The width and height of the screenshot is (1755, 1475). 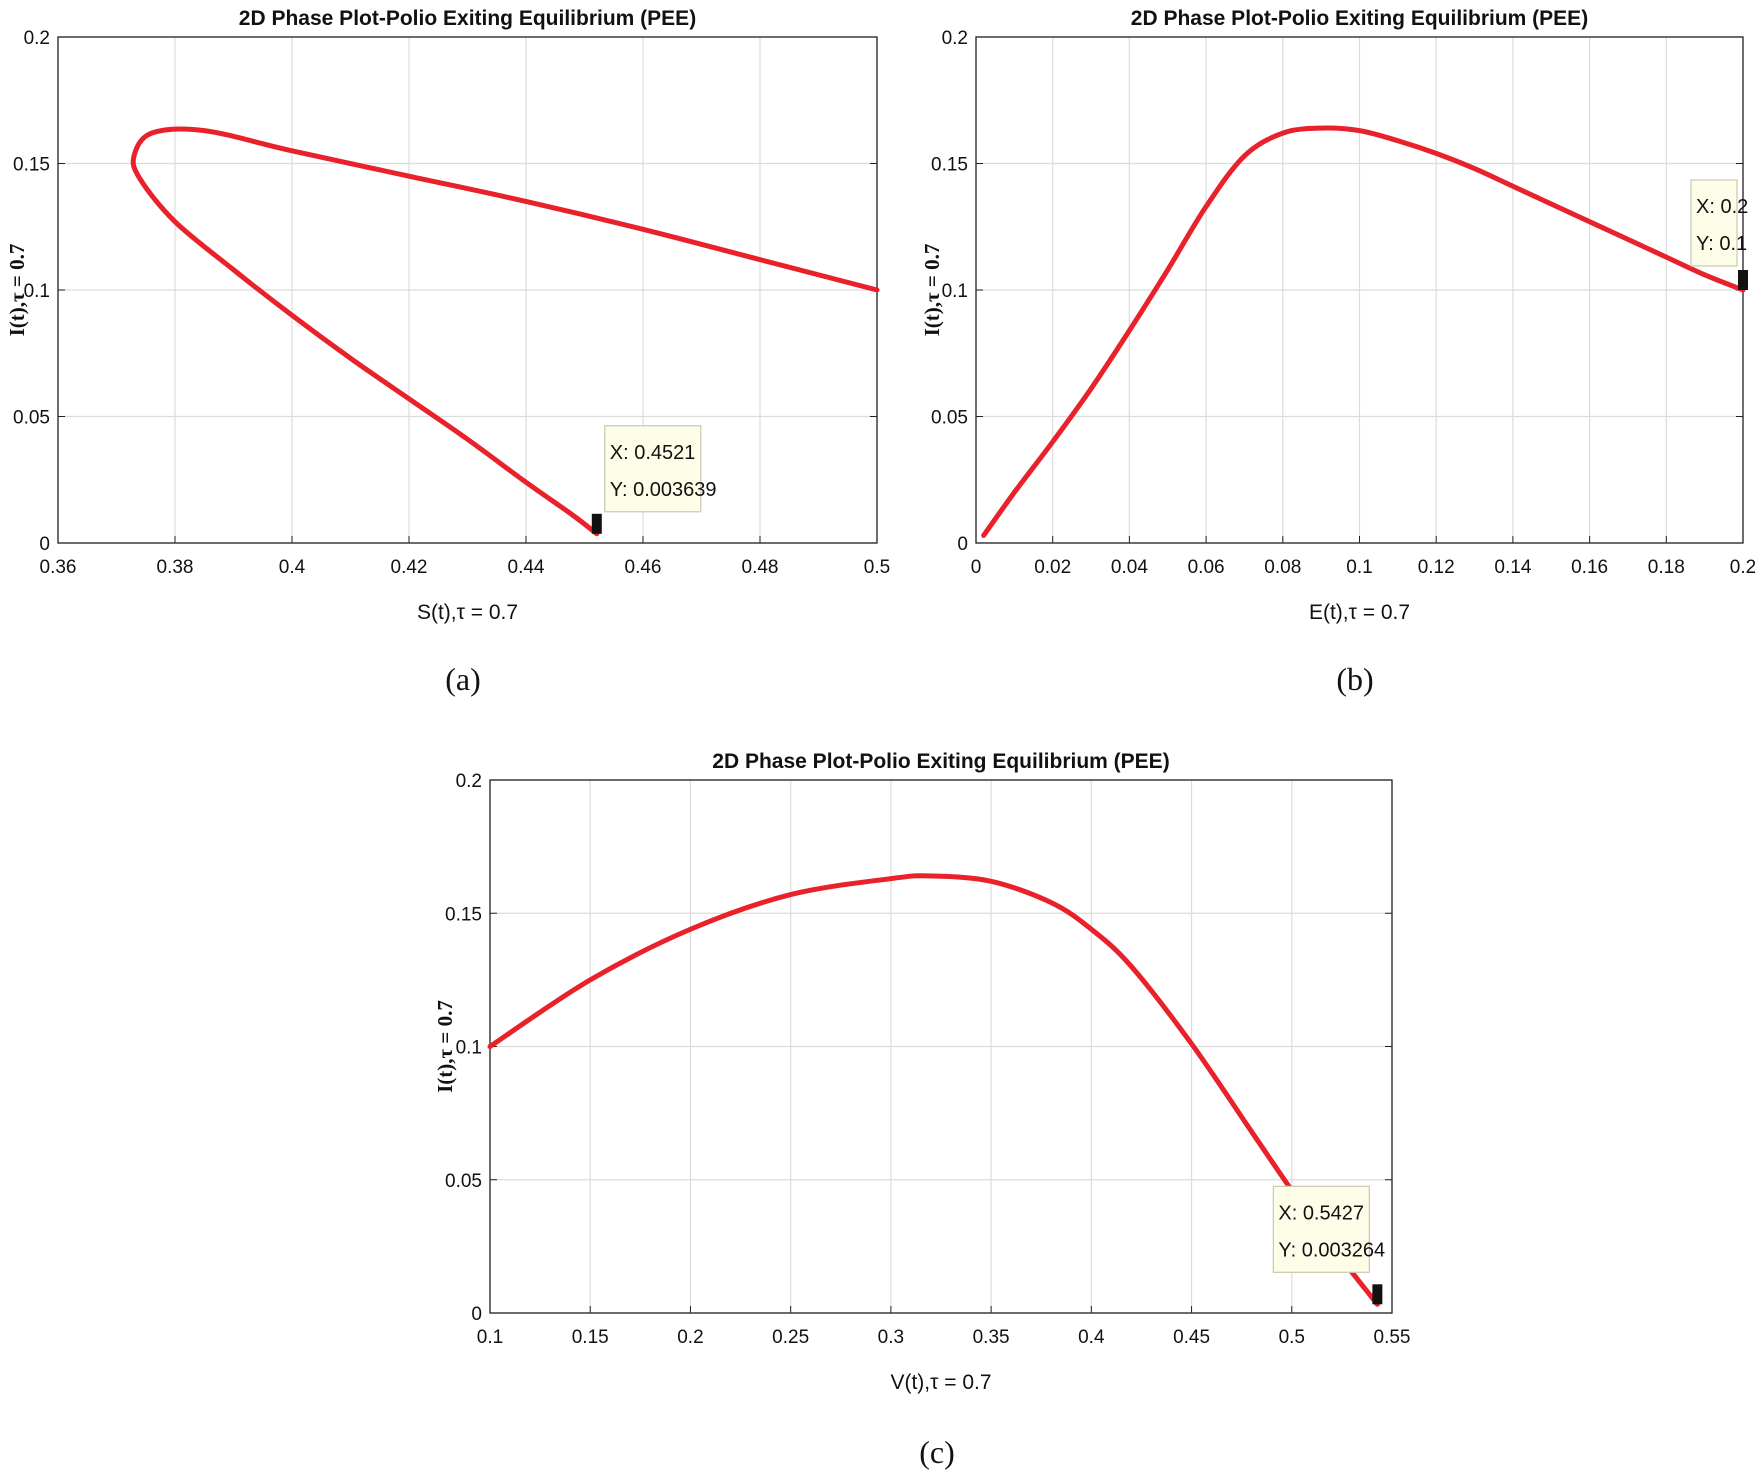 I want to click on datatip-x-text: X: 0.5427, so click(x=1321, y=1213).